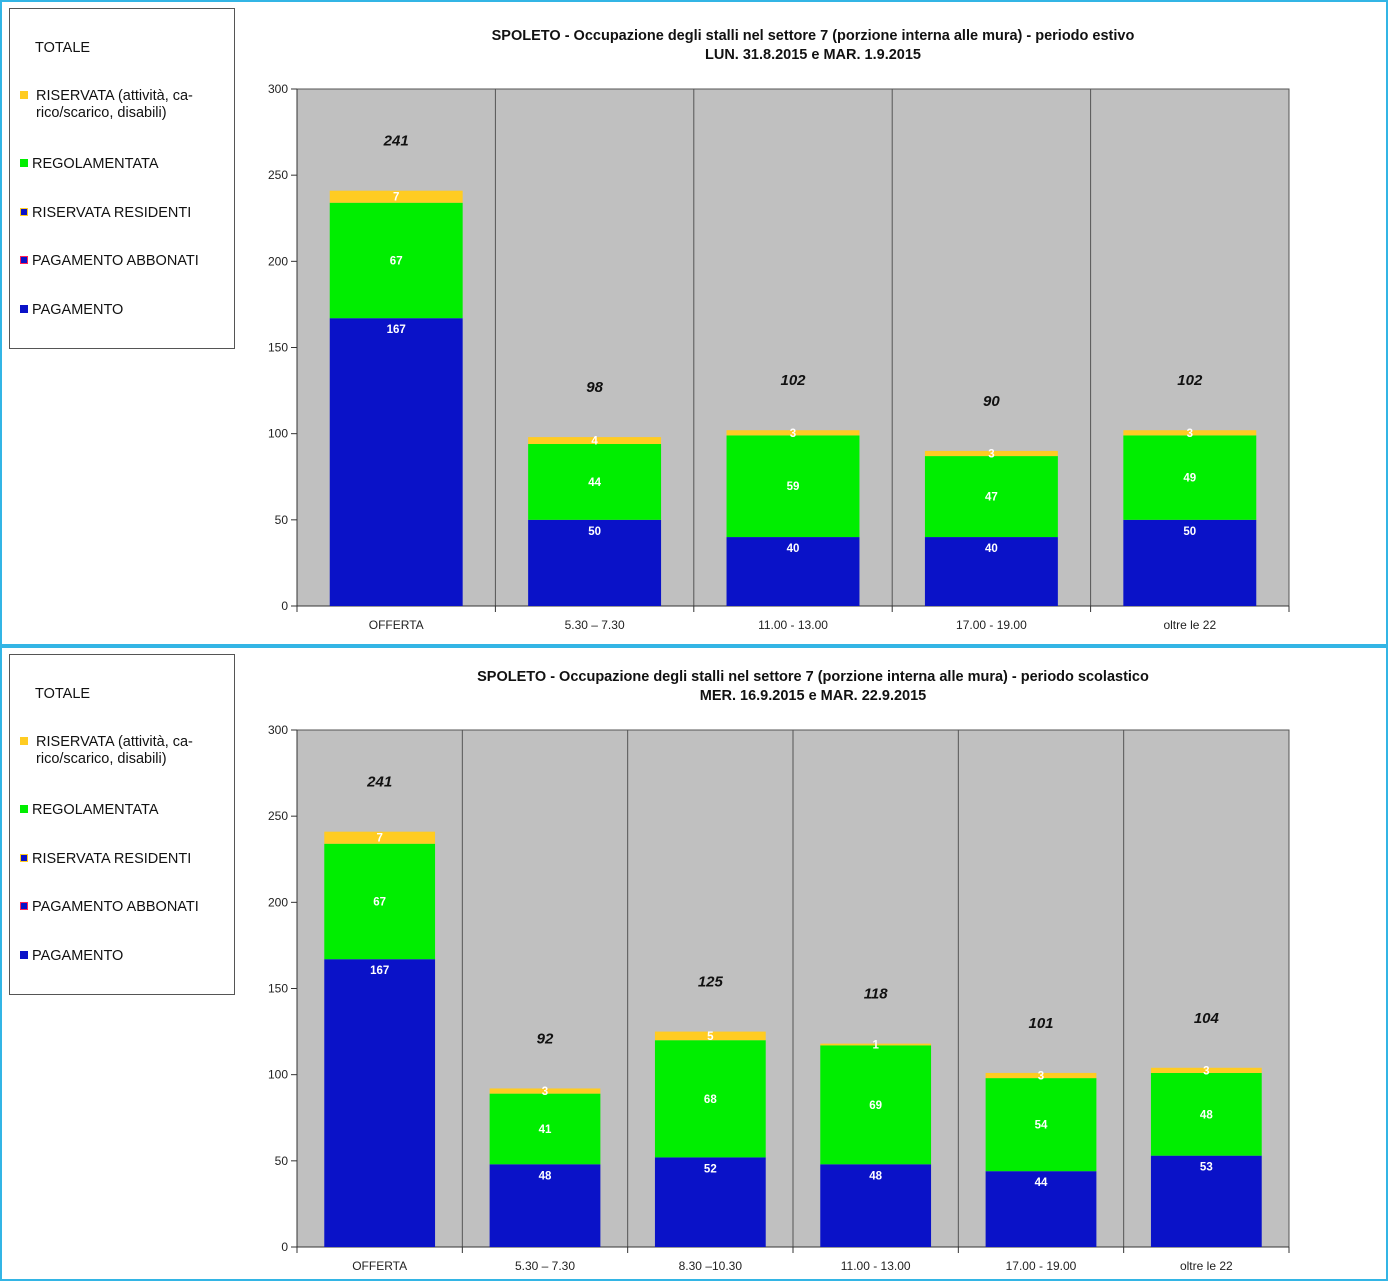 The height and width of the screenshot is (1281, 1390). I want to click on data-label-regolamentata: 59, so click(793, 487).